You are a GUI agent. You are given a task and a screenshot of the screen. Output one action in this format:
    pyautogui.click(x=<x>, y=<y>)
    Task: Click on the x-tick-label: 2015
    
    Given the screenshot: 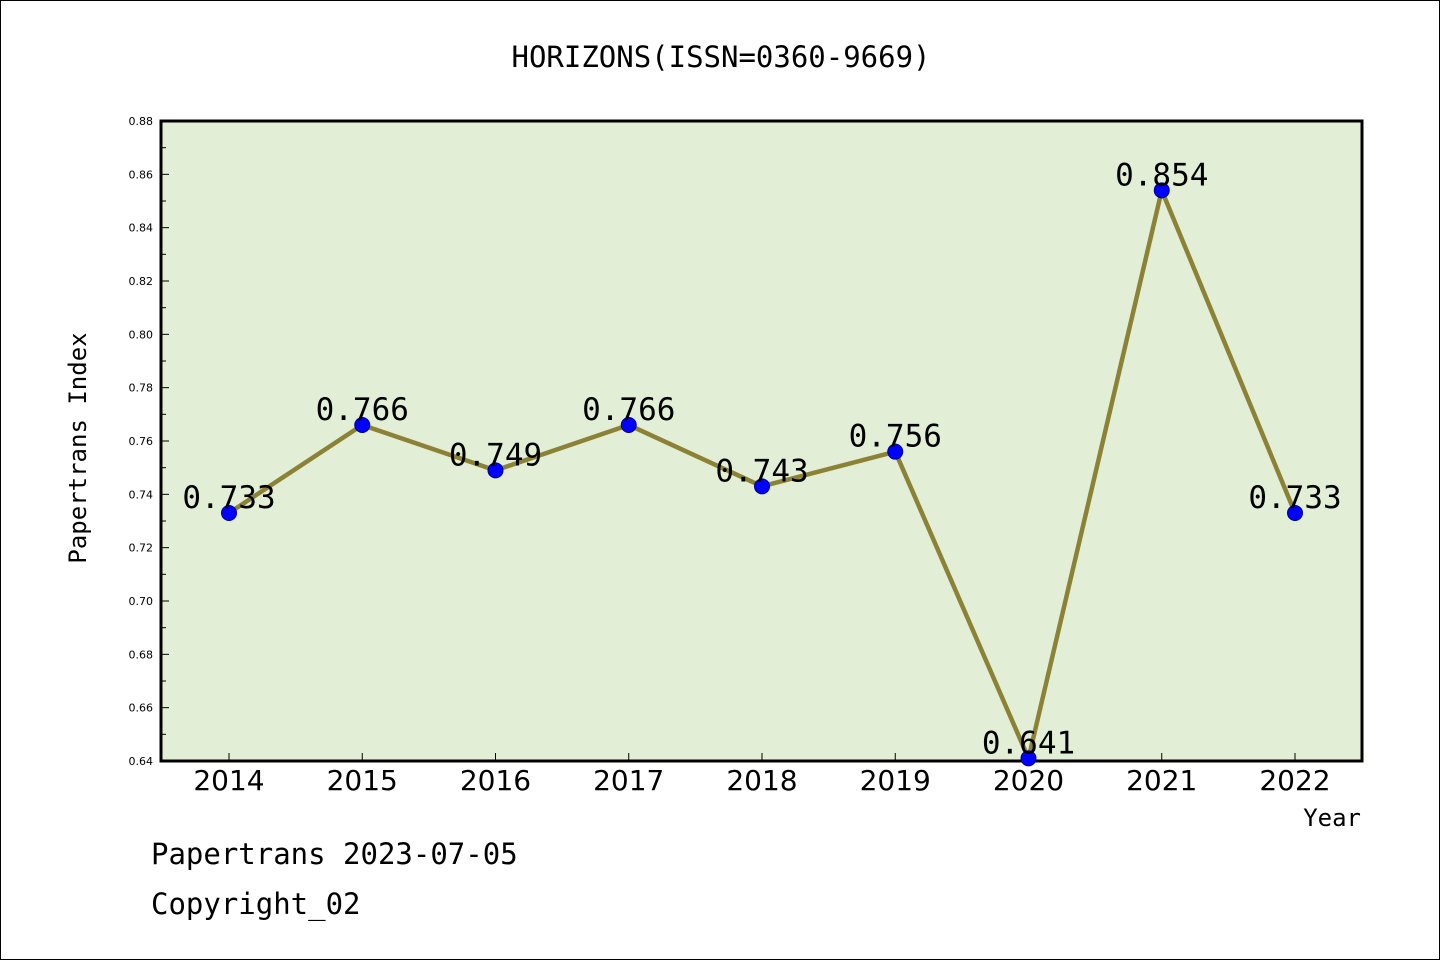 What is the action you would take?
    pyautogui.click(x=362, y=780)
    